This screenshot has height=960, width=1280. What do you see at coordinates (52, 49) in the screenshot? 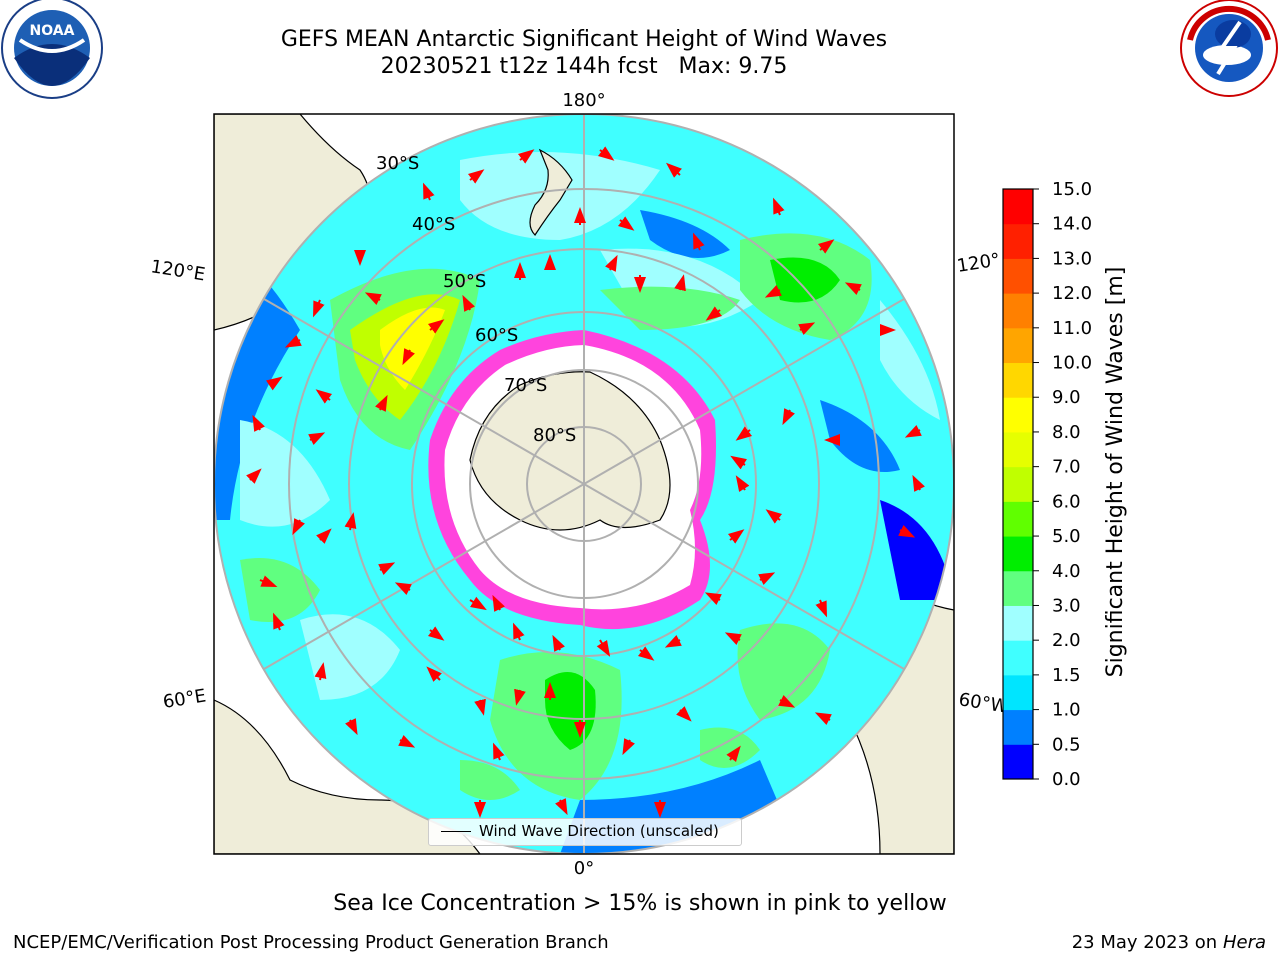
I see `noaa-logo: NOAA` at bounding box center [52, 49].